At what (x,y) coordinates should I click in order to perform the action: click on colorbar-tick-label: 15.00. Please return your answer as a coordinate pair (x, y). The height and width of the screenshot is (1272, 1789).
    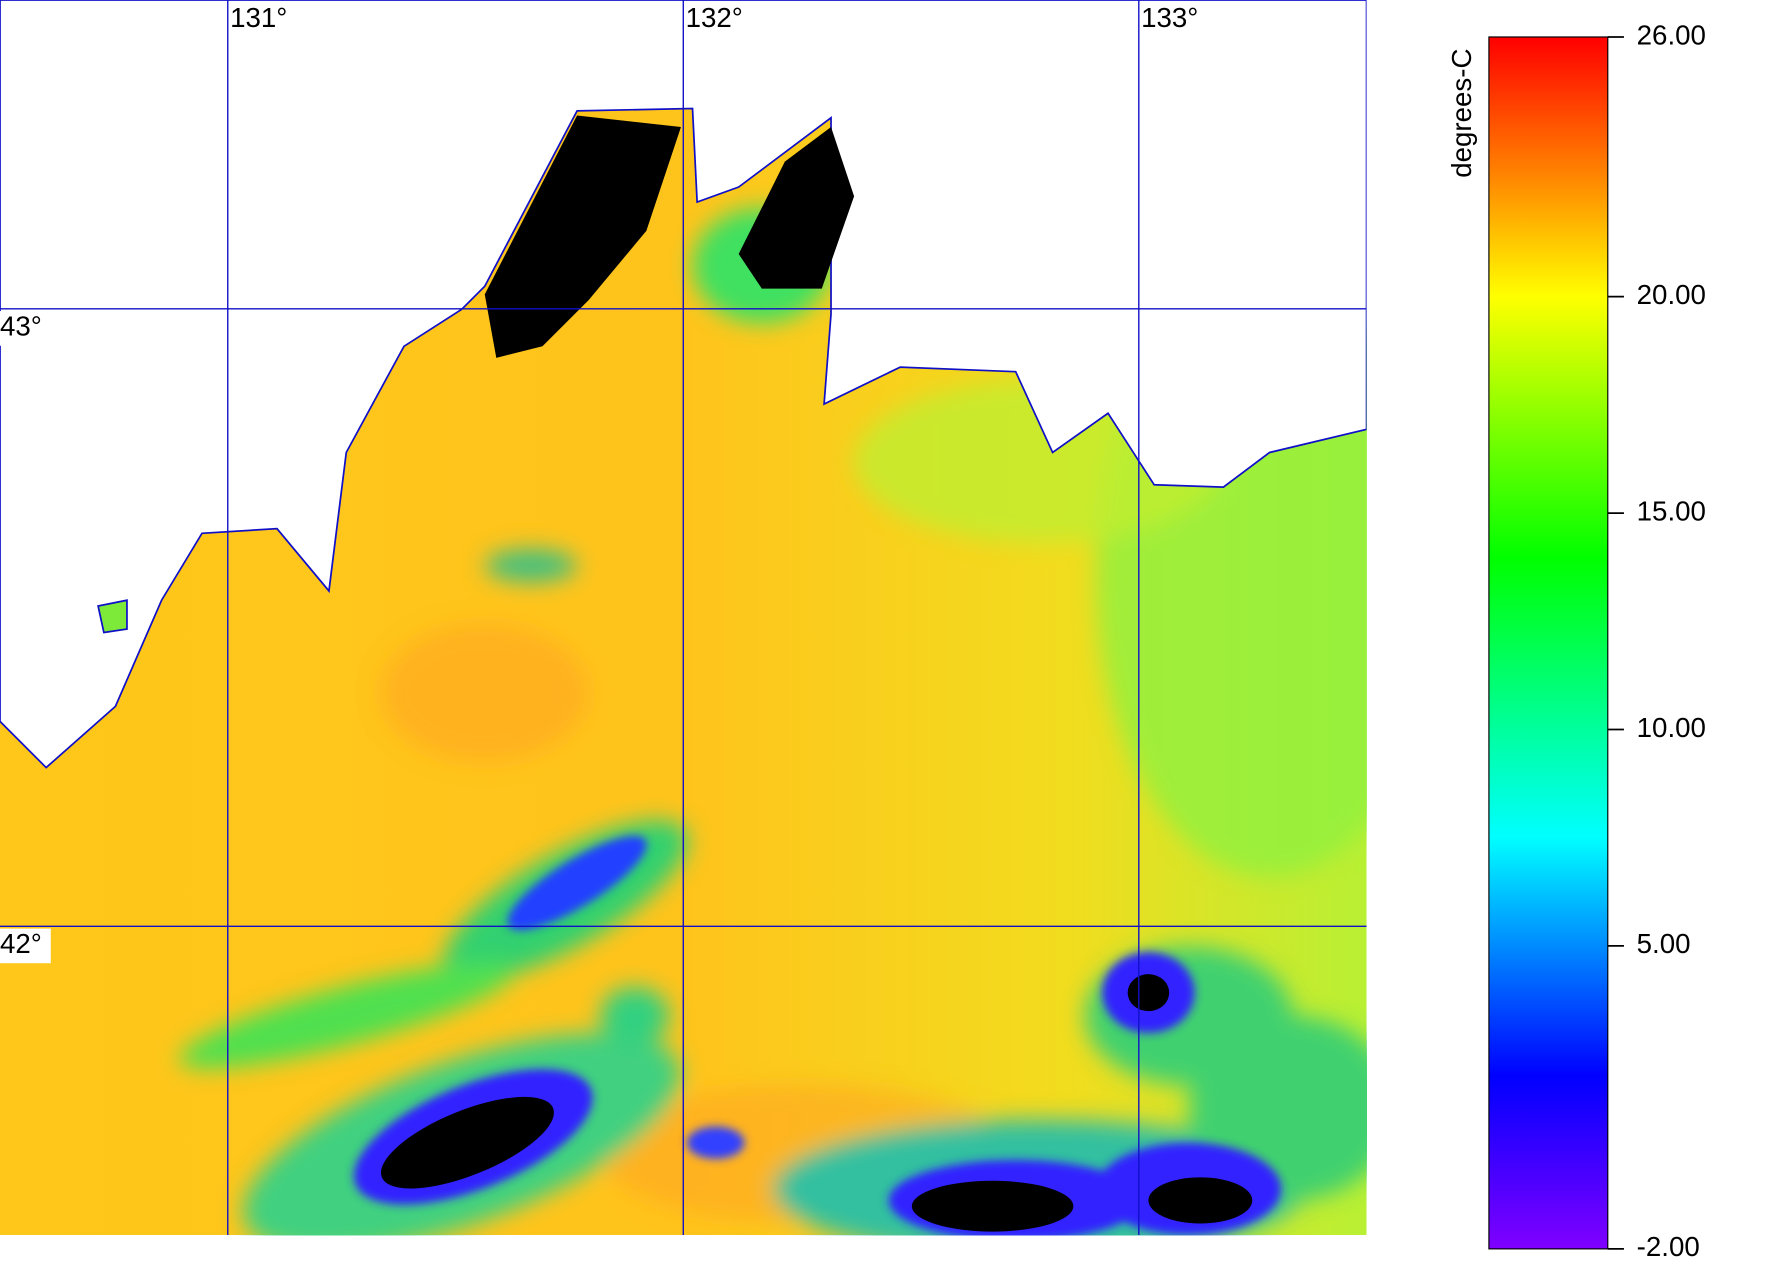
    Looking at the image, I should click on (1671, 510).